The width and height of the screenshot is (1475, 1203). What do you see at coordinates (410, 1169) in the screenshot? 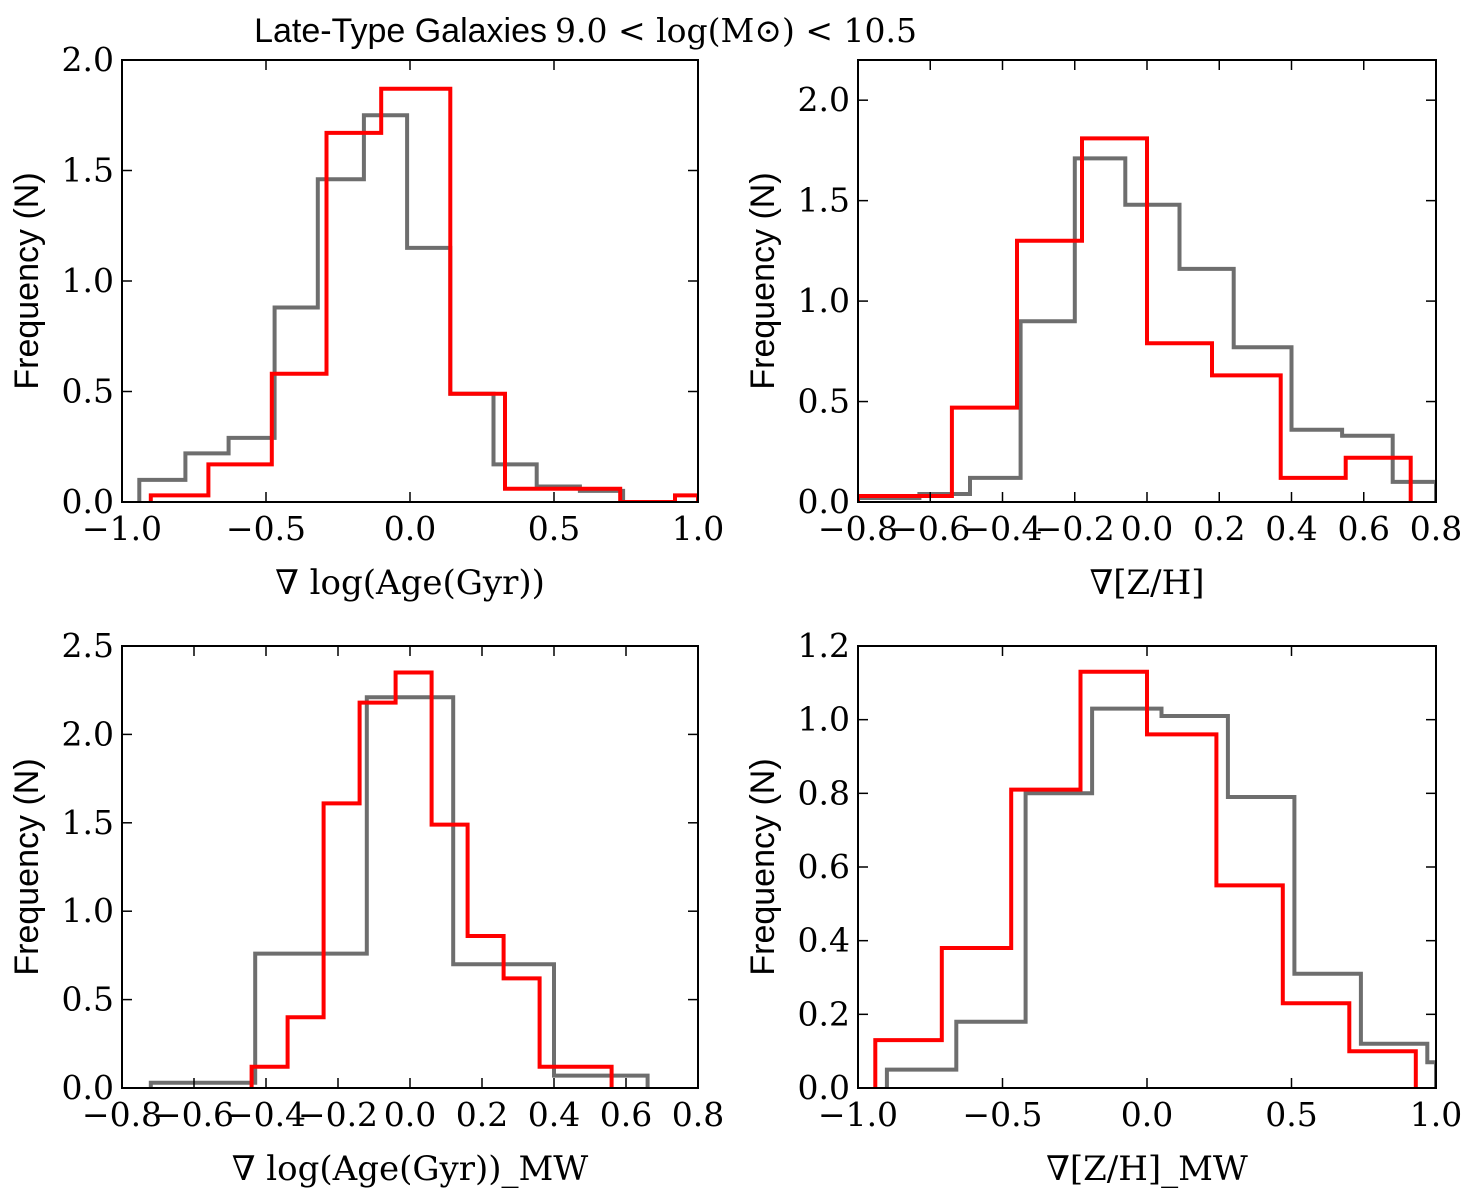
I see `x-axis-label: ∇ log(Age(Gyr))_MW` at bounding box center [410, 1169].